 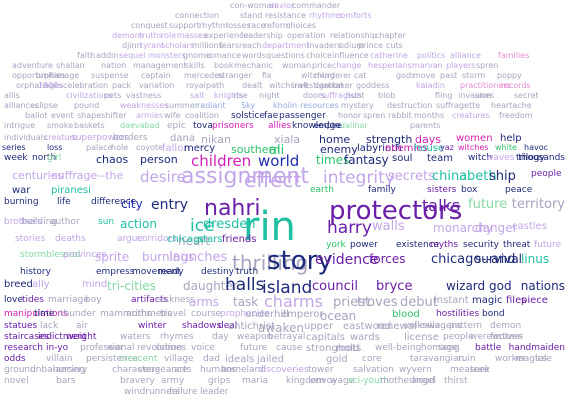 I want to click on cloud-word: crescent, so click(x=138, y=359).